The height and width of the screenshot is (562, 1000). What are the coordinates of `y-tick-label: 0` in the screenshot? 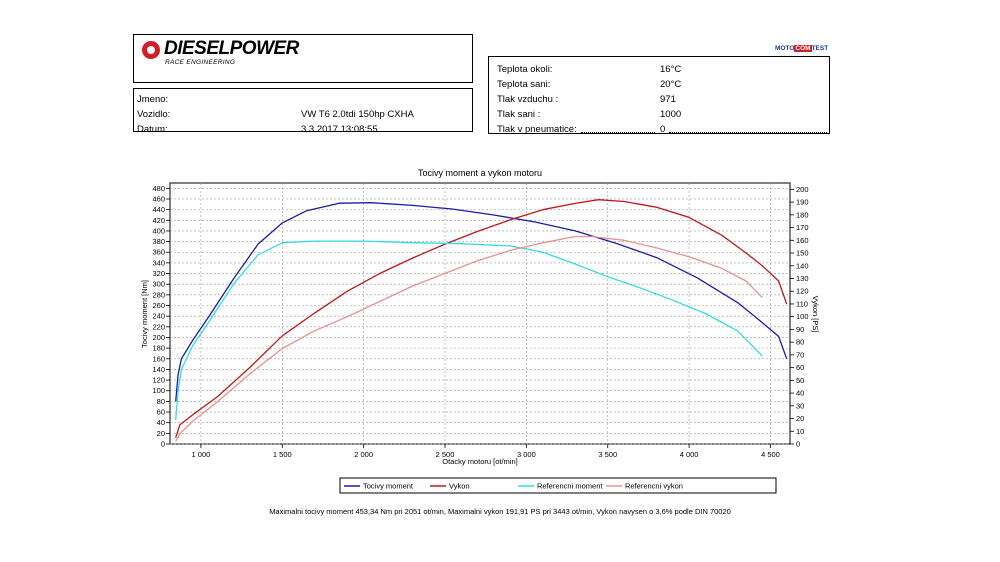 It's located at (163, 444).